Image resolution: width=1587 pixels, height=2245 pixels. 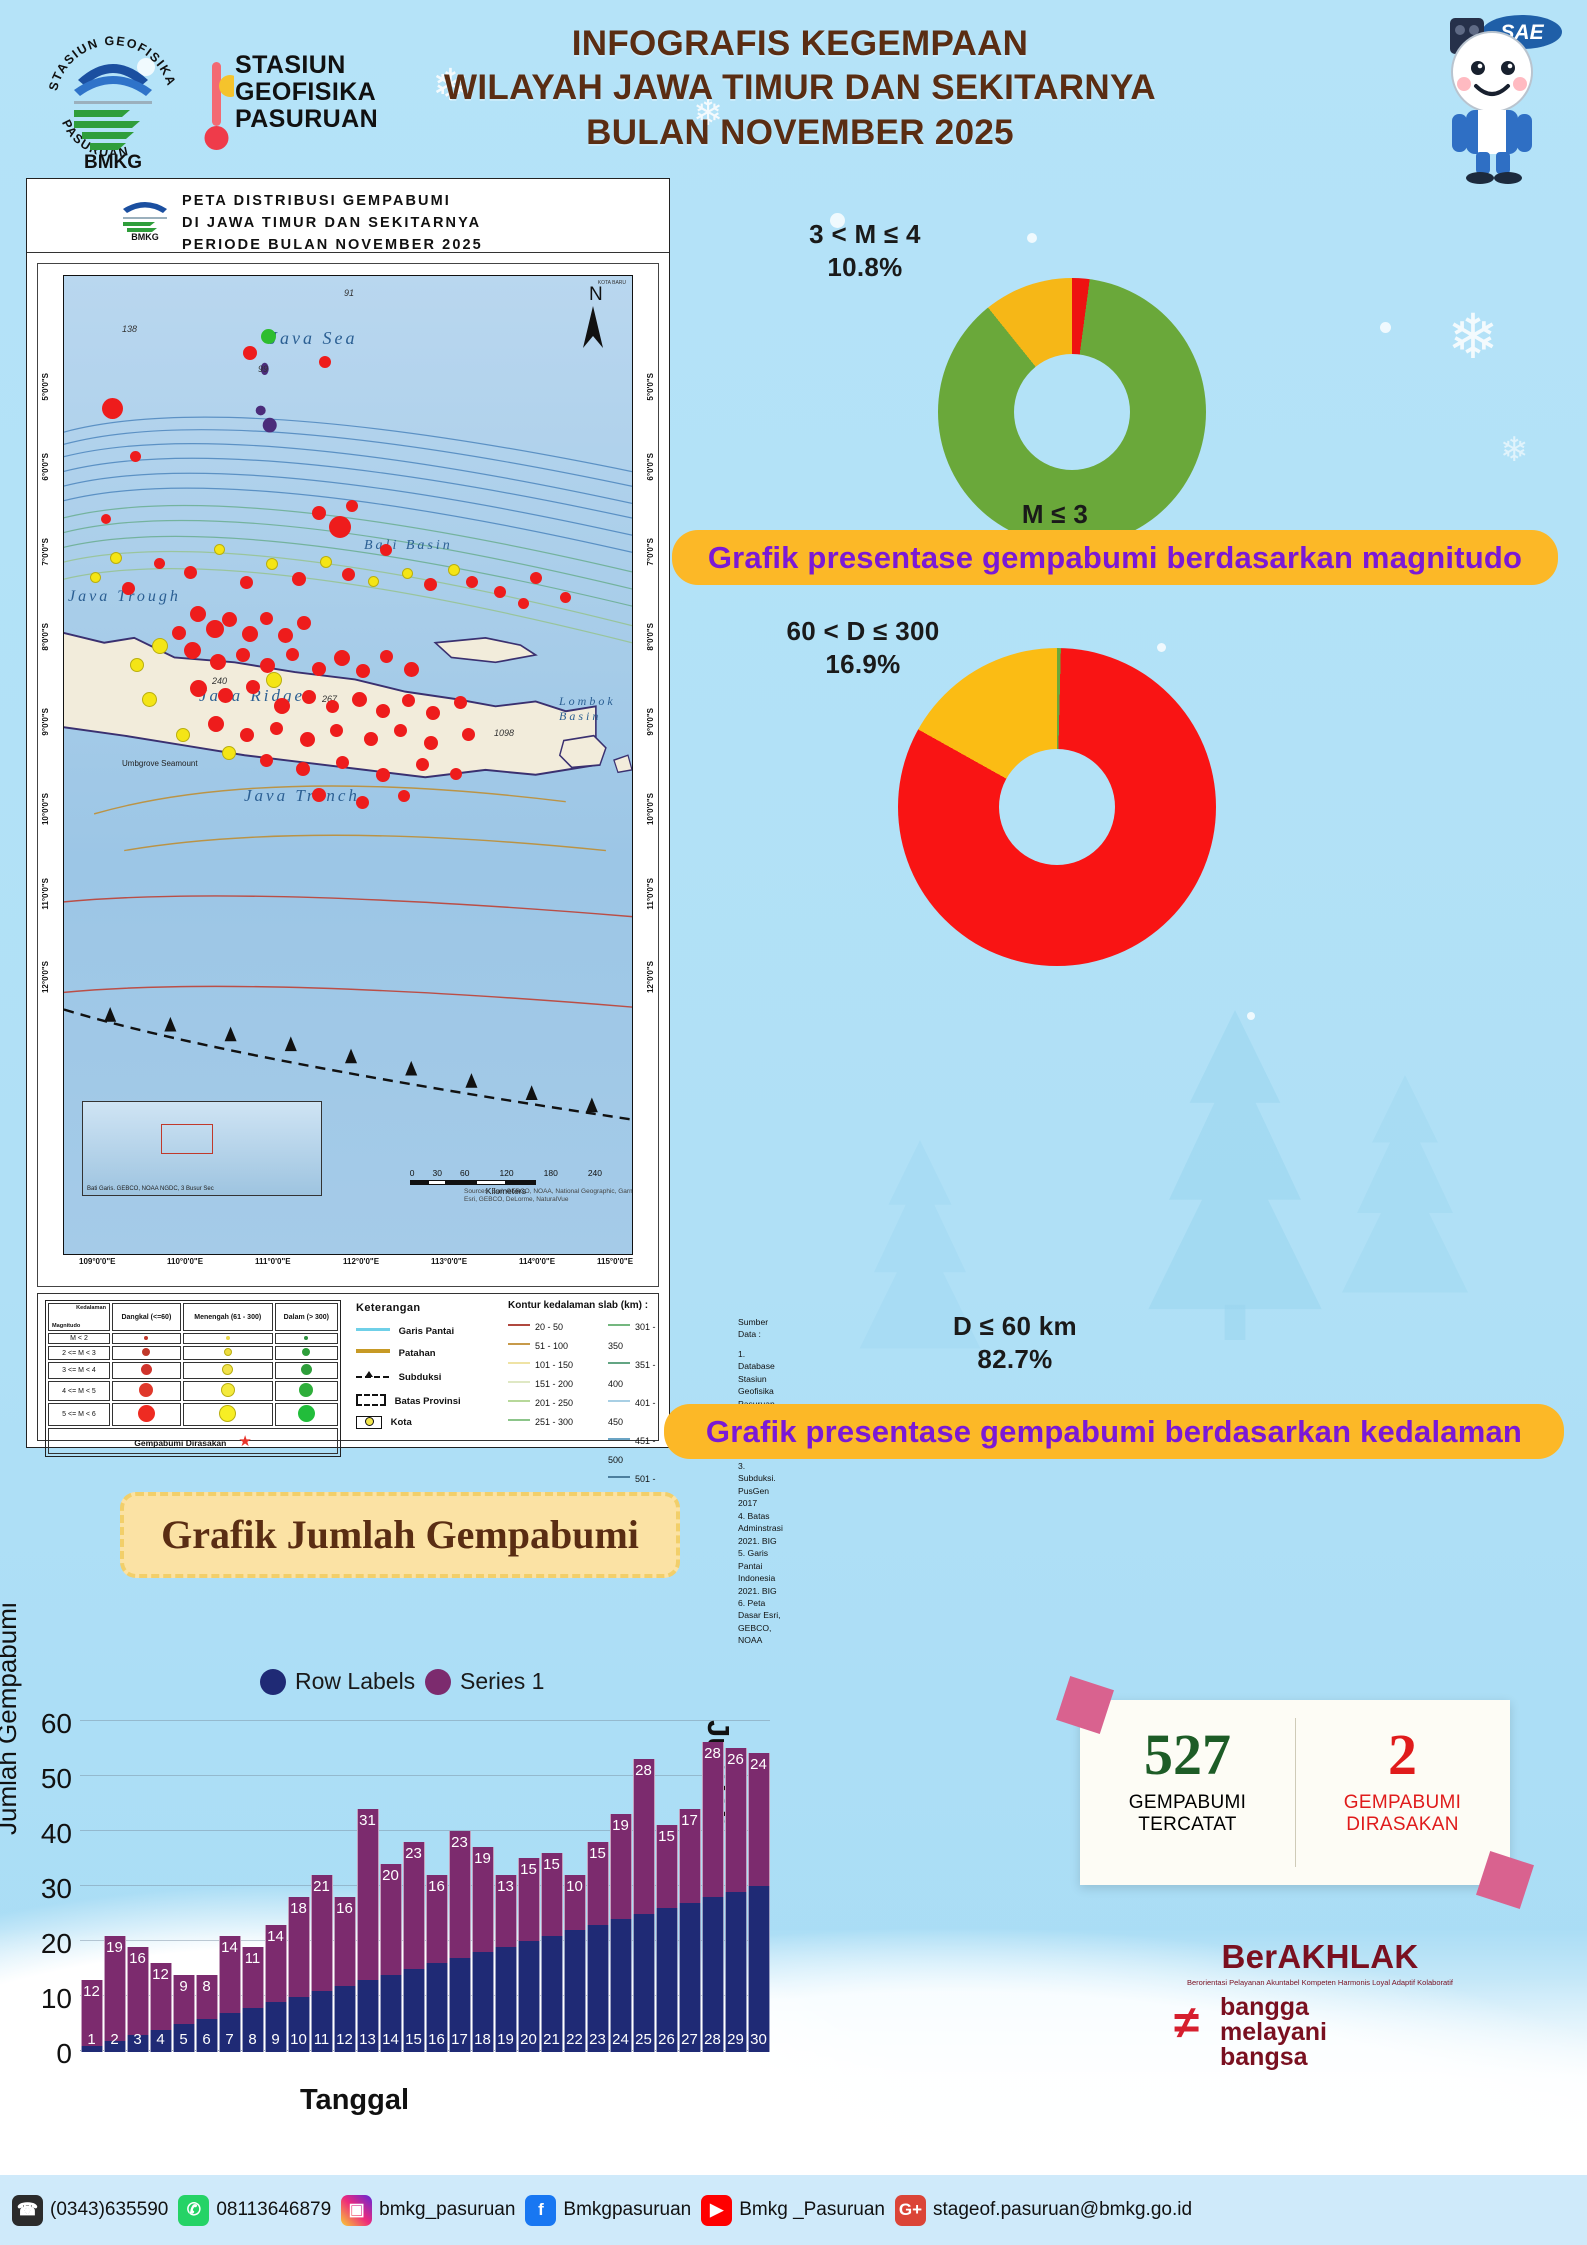 I want to click on youtube-icon: ▶, so click(x=717, y=2210).